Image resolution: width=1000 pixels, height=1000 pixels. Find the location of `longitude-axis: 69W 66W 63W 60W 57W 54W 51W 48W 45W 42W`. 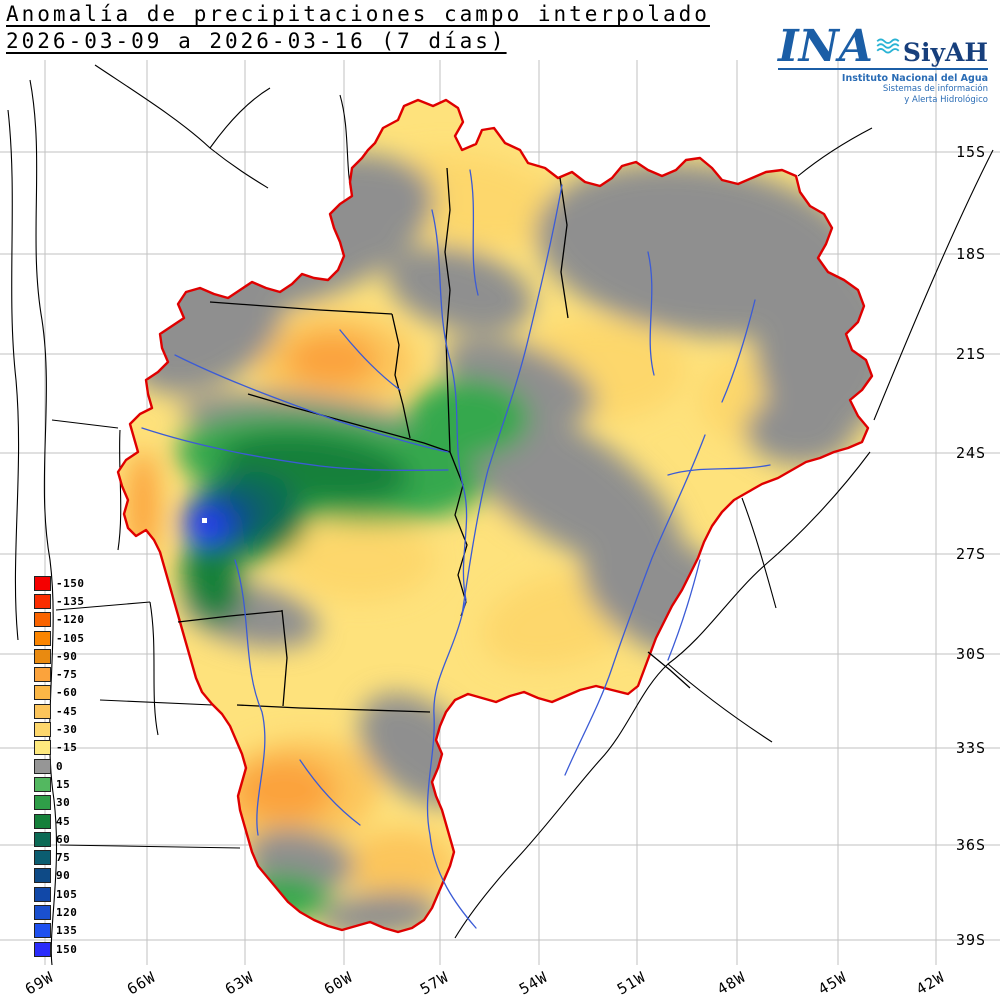

longitude-axis: 69W 66W 63W 60W 57W 54W 51W 48W 45W 42W is located at coordinates (485, 983).